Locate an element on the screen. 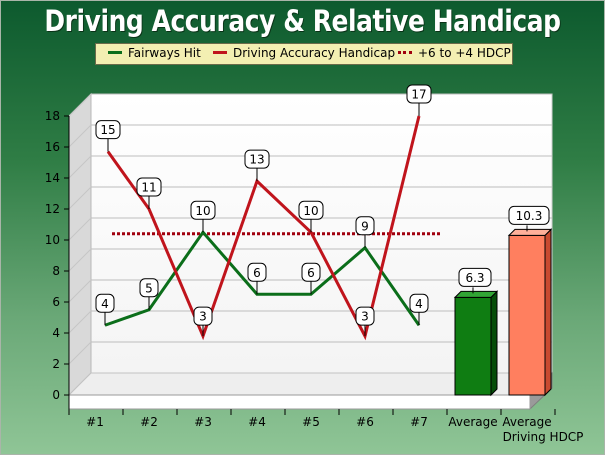 The height and width of the screenshot is (459, 605). bar-data-label: 6.3 is located at coordinates (475, 277).